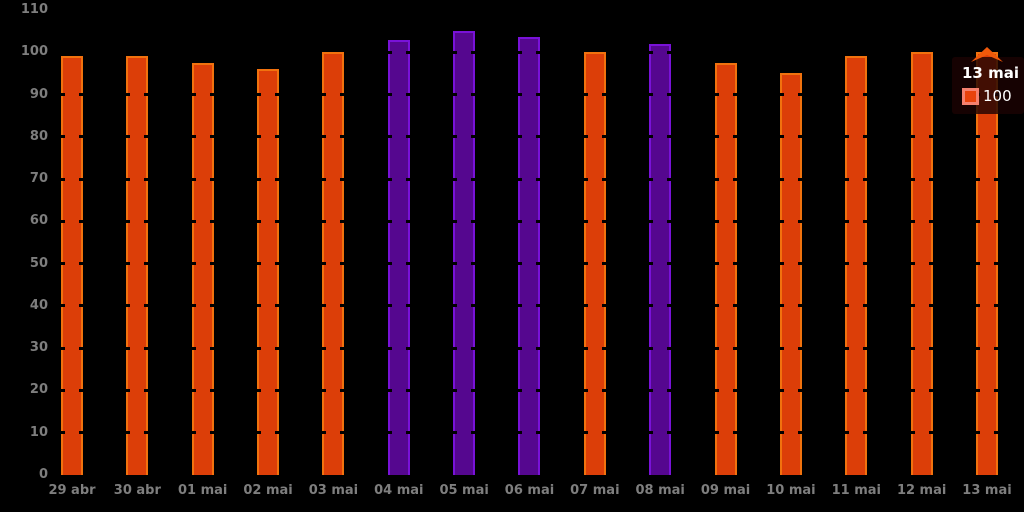 The height and width of the screenshot is (512, 1024). I want to click on x-axis-label: 03 mai, so click(333, 490).